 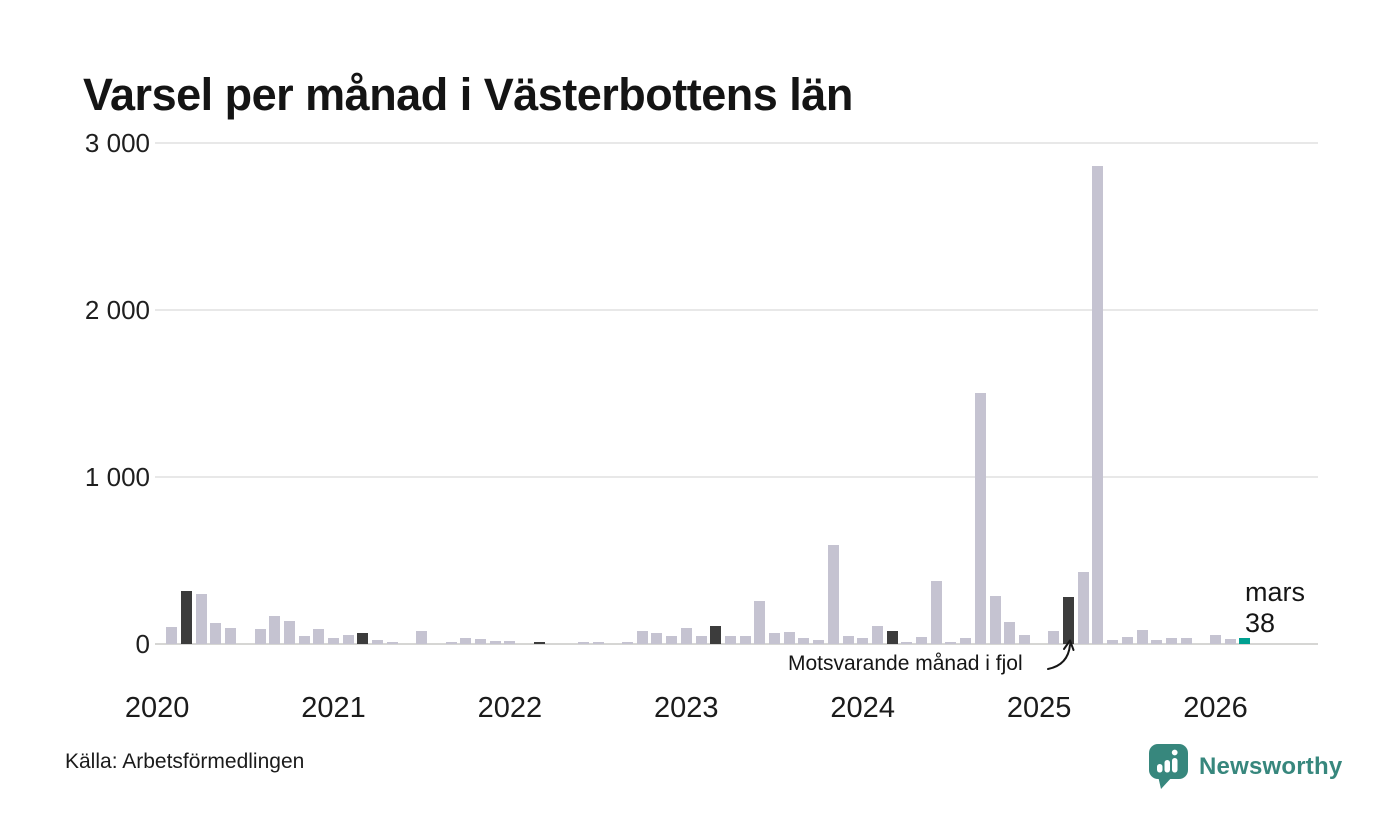 I want to click on newsworthy-logo-text: Newsworthy, so click(x=1271, y=766).